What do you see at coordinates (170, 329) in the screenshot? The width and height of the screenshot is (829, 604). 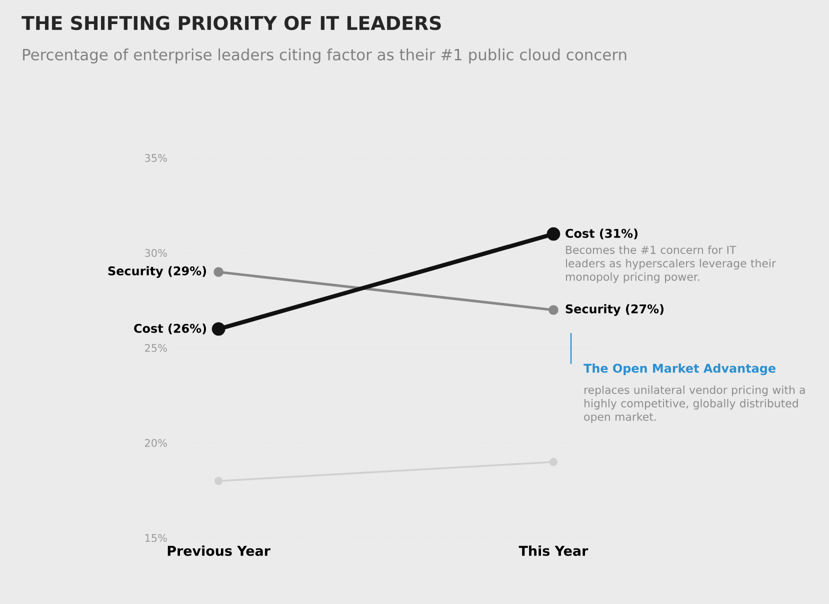 I see `data-label: Cost (26%)` at bounding box center [170, 329].